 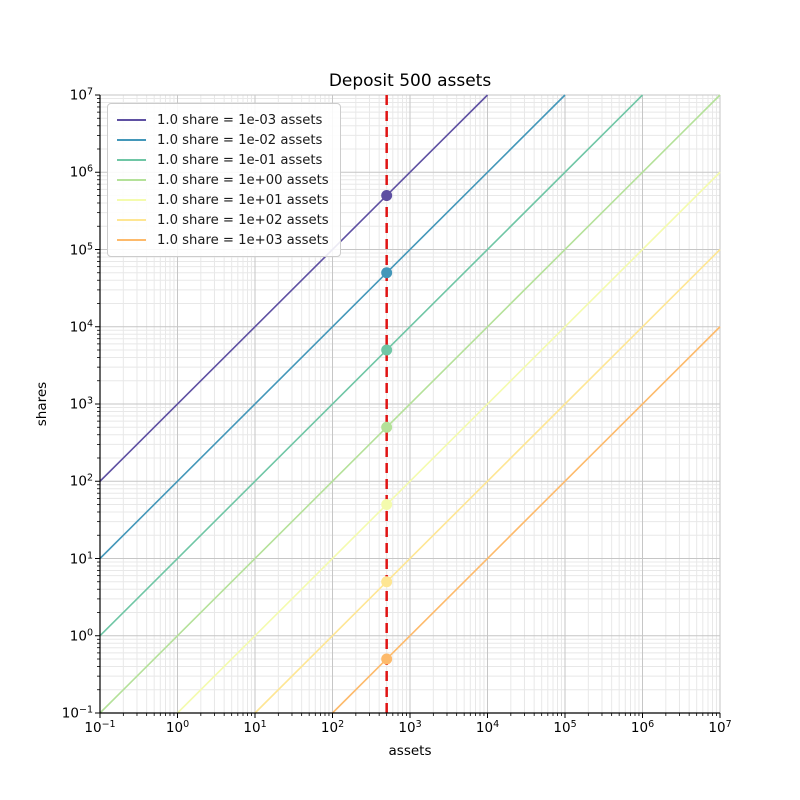 I want to click on chart-title: Deposit 500 assets, so click(x=410, y=81).